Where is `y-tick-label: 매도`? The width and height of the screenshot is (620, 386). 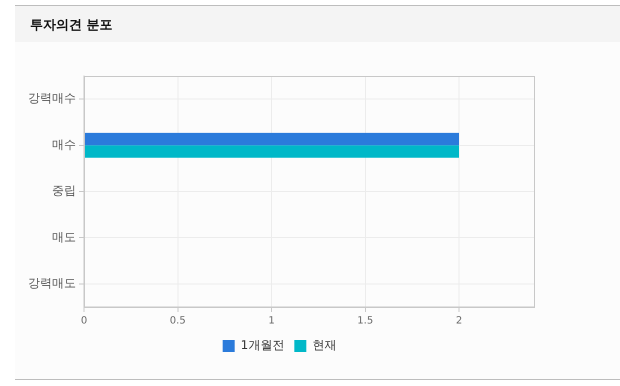 y-tick-label: 매도 is located at coordinates (64, 237).